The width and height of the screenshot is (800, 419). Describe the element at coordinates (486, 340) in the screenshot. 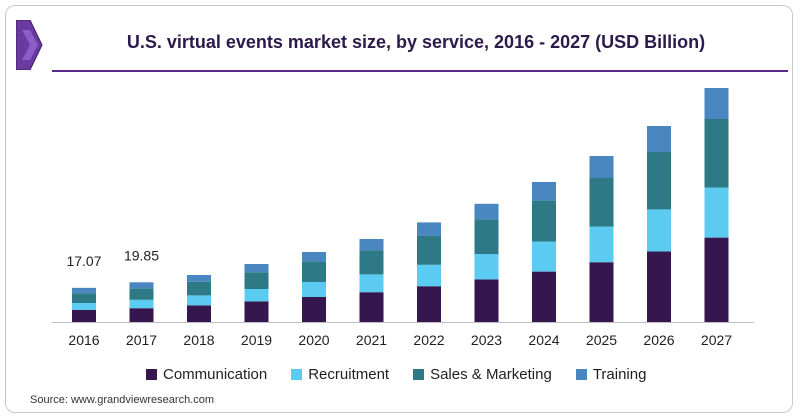

I see `x-tick-label-2023: 2023` at that location.